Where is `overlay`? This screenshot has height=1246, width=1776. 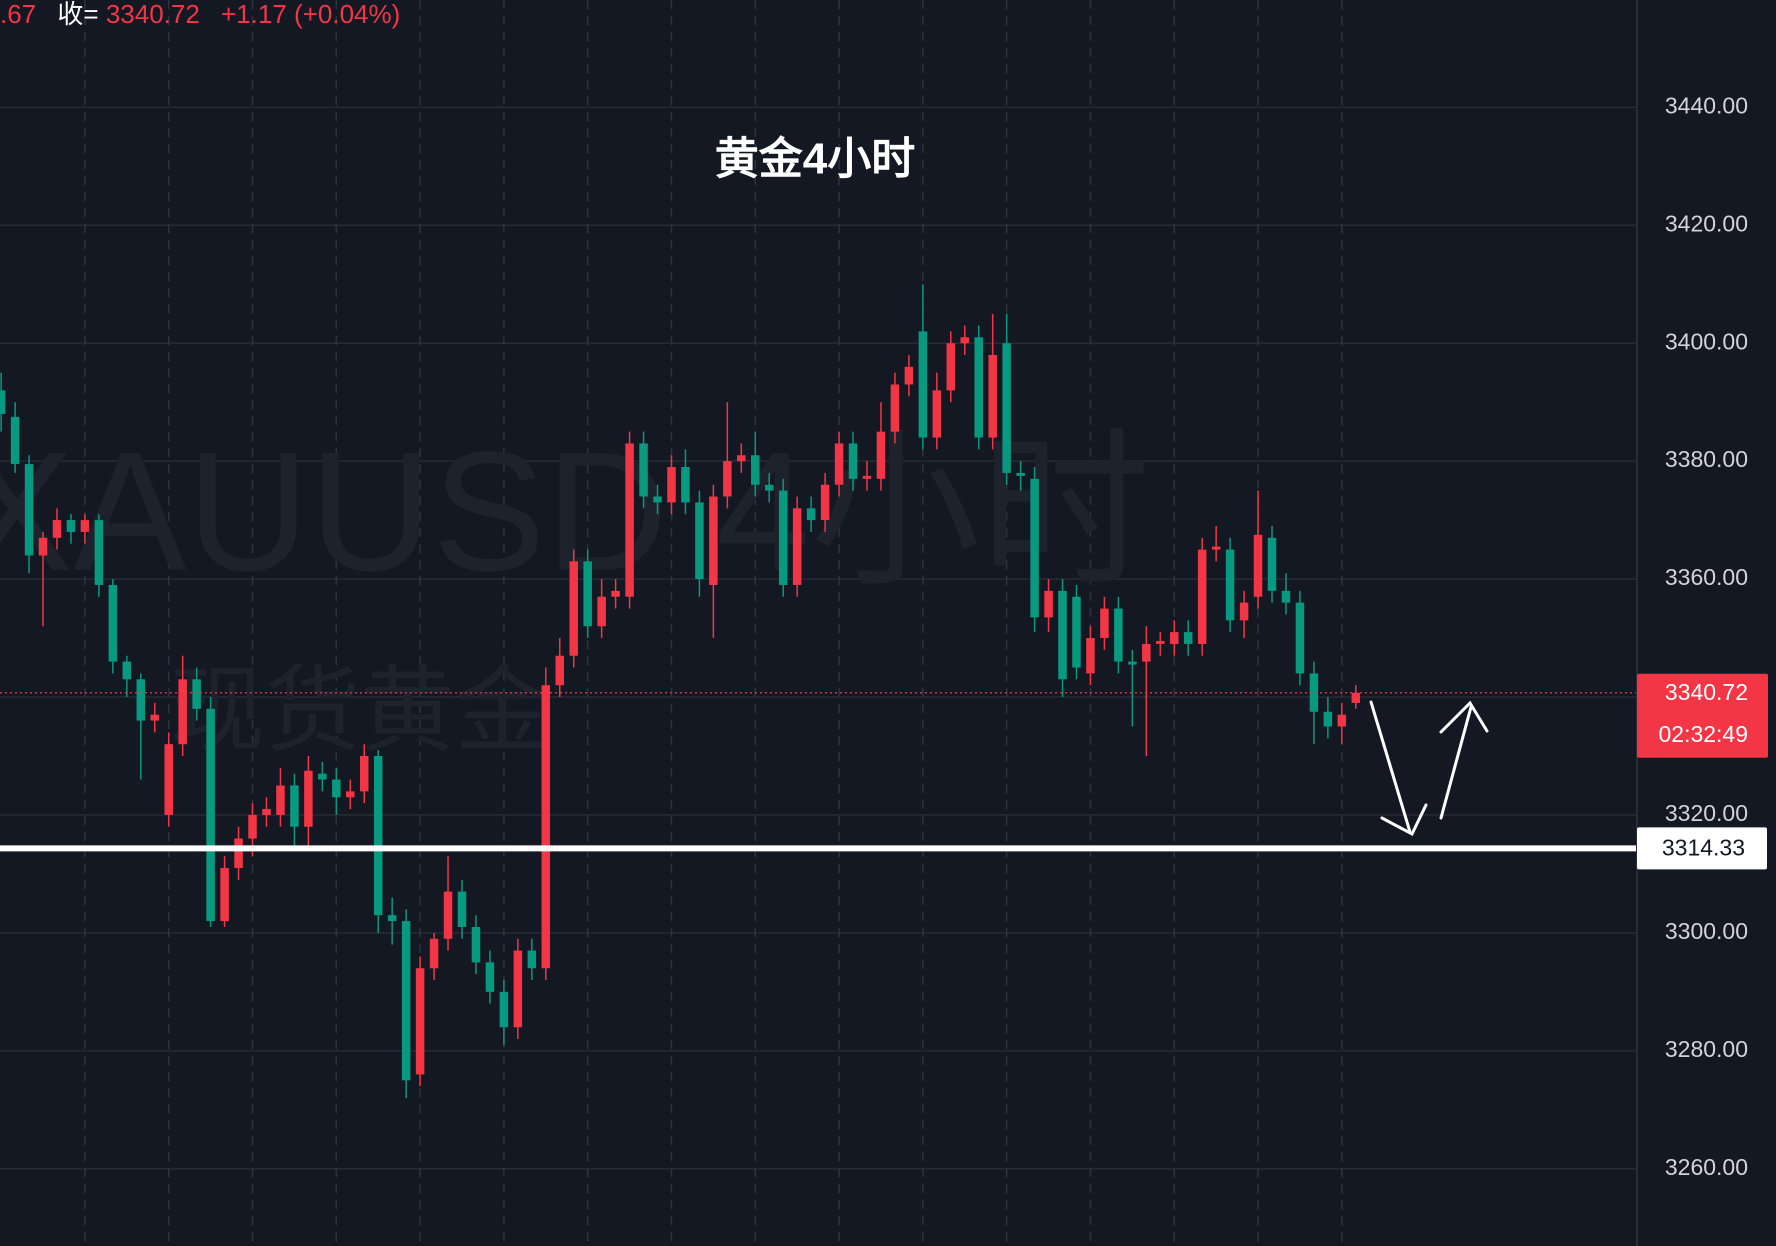
overlay is located at coordinates (818, 772).